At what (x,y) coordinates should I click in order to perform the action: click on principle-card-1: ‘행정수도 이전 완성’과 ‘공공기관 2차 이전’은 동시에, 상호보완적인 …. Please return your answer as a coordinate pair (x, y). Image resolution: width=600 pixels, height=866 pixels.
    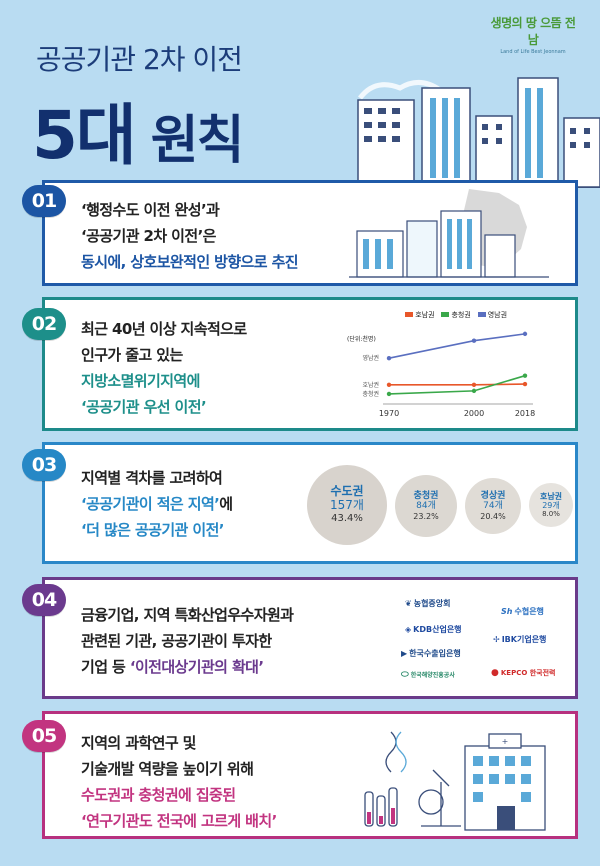
    Looking at the image, I should click on (310, 233).